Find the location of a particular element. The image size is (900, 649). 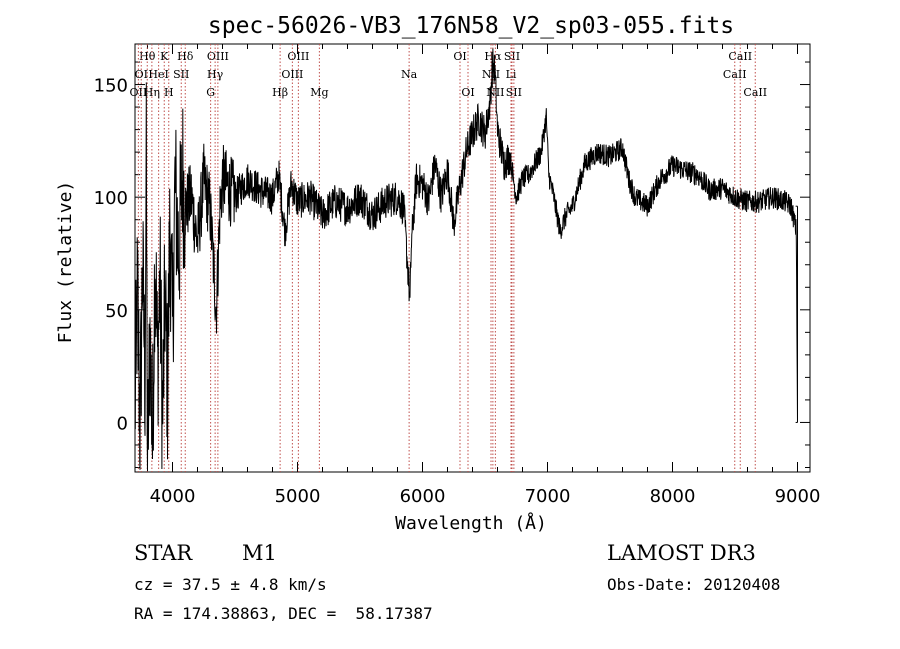

chart-title: spec-56026-VB3_176N58_V2_sp03-055.fits is located at coordinates (471, 26).